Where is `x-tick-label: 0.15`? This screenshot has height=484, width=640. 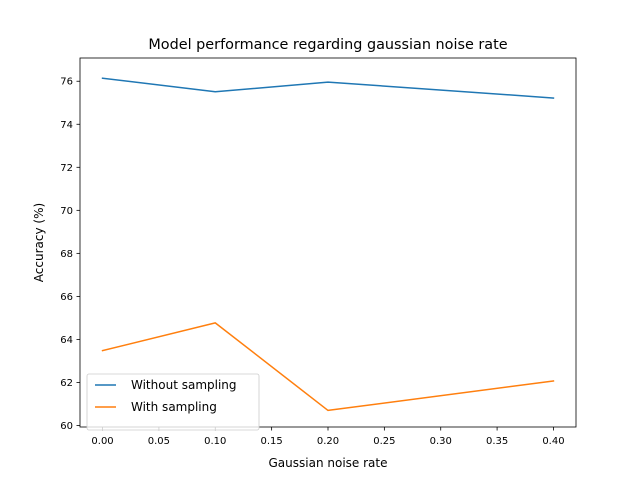
x-tick-label: 0.15 is located at coordinates (272, 441).